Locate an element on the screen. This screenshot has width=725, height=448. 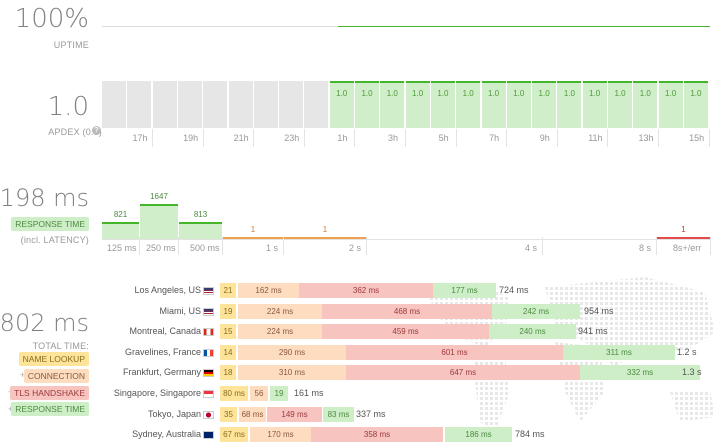
name-lookup-segment: 14 is located at coordinates (228, 352).